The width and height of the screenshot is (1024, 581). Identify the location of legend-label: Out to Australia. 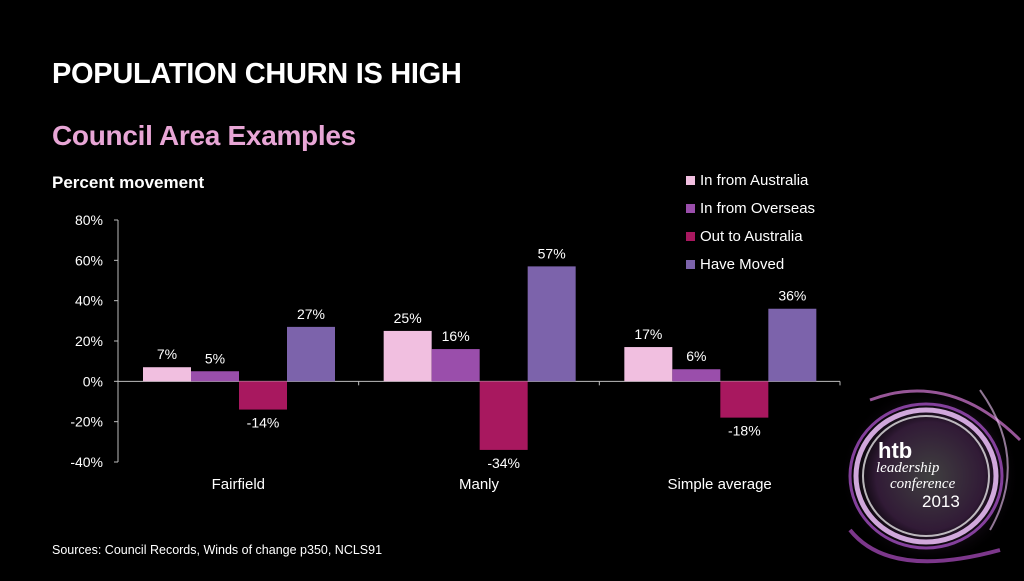
(751, 236).